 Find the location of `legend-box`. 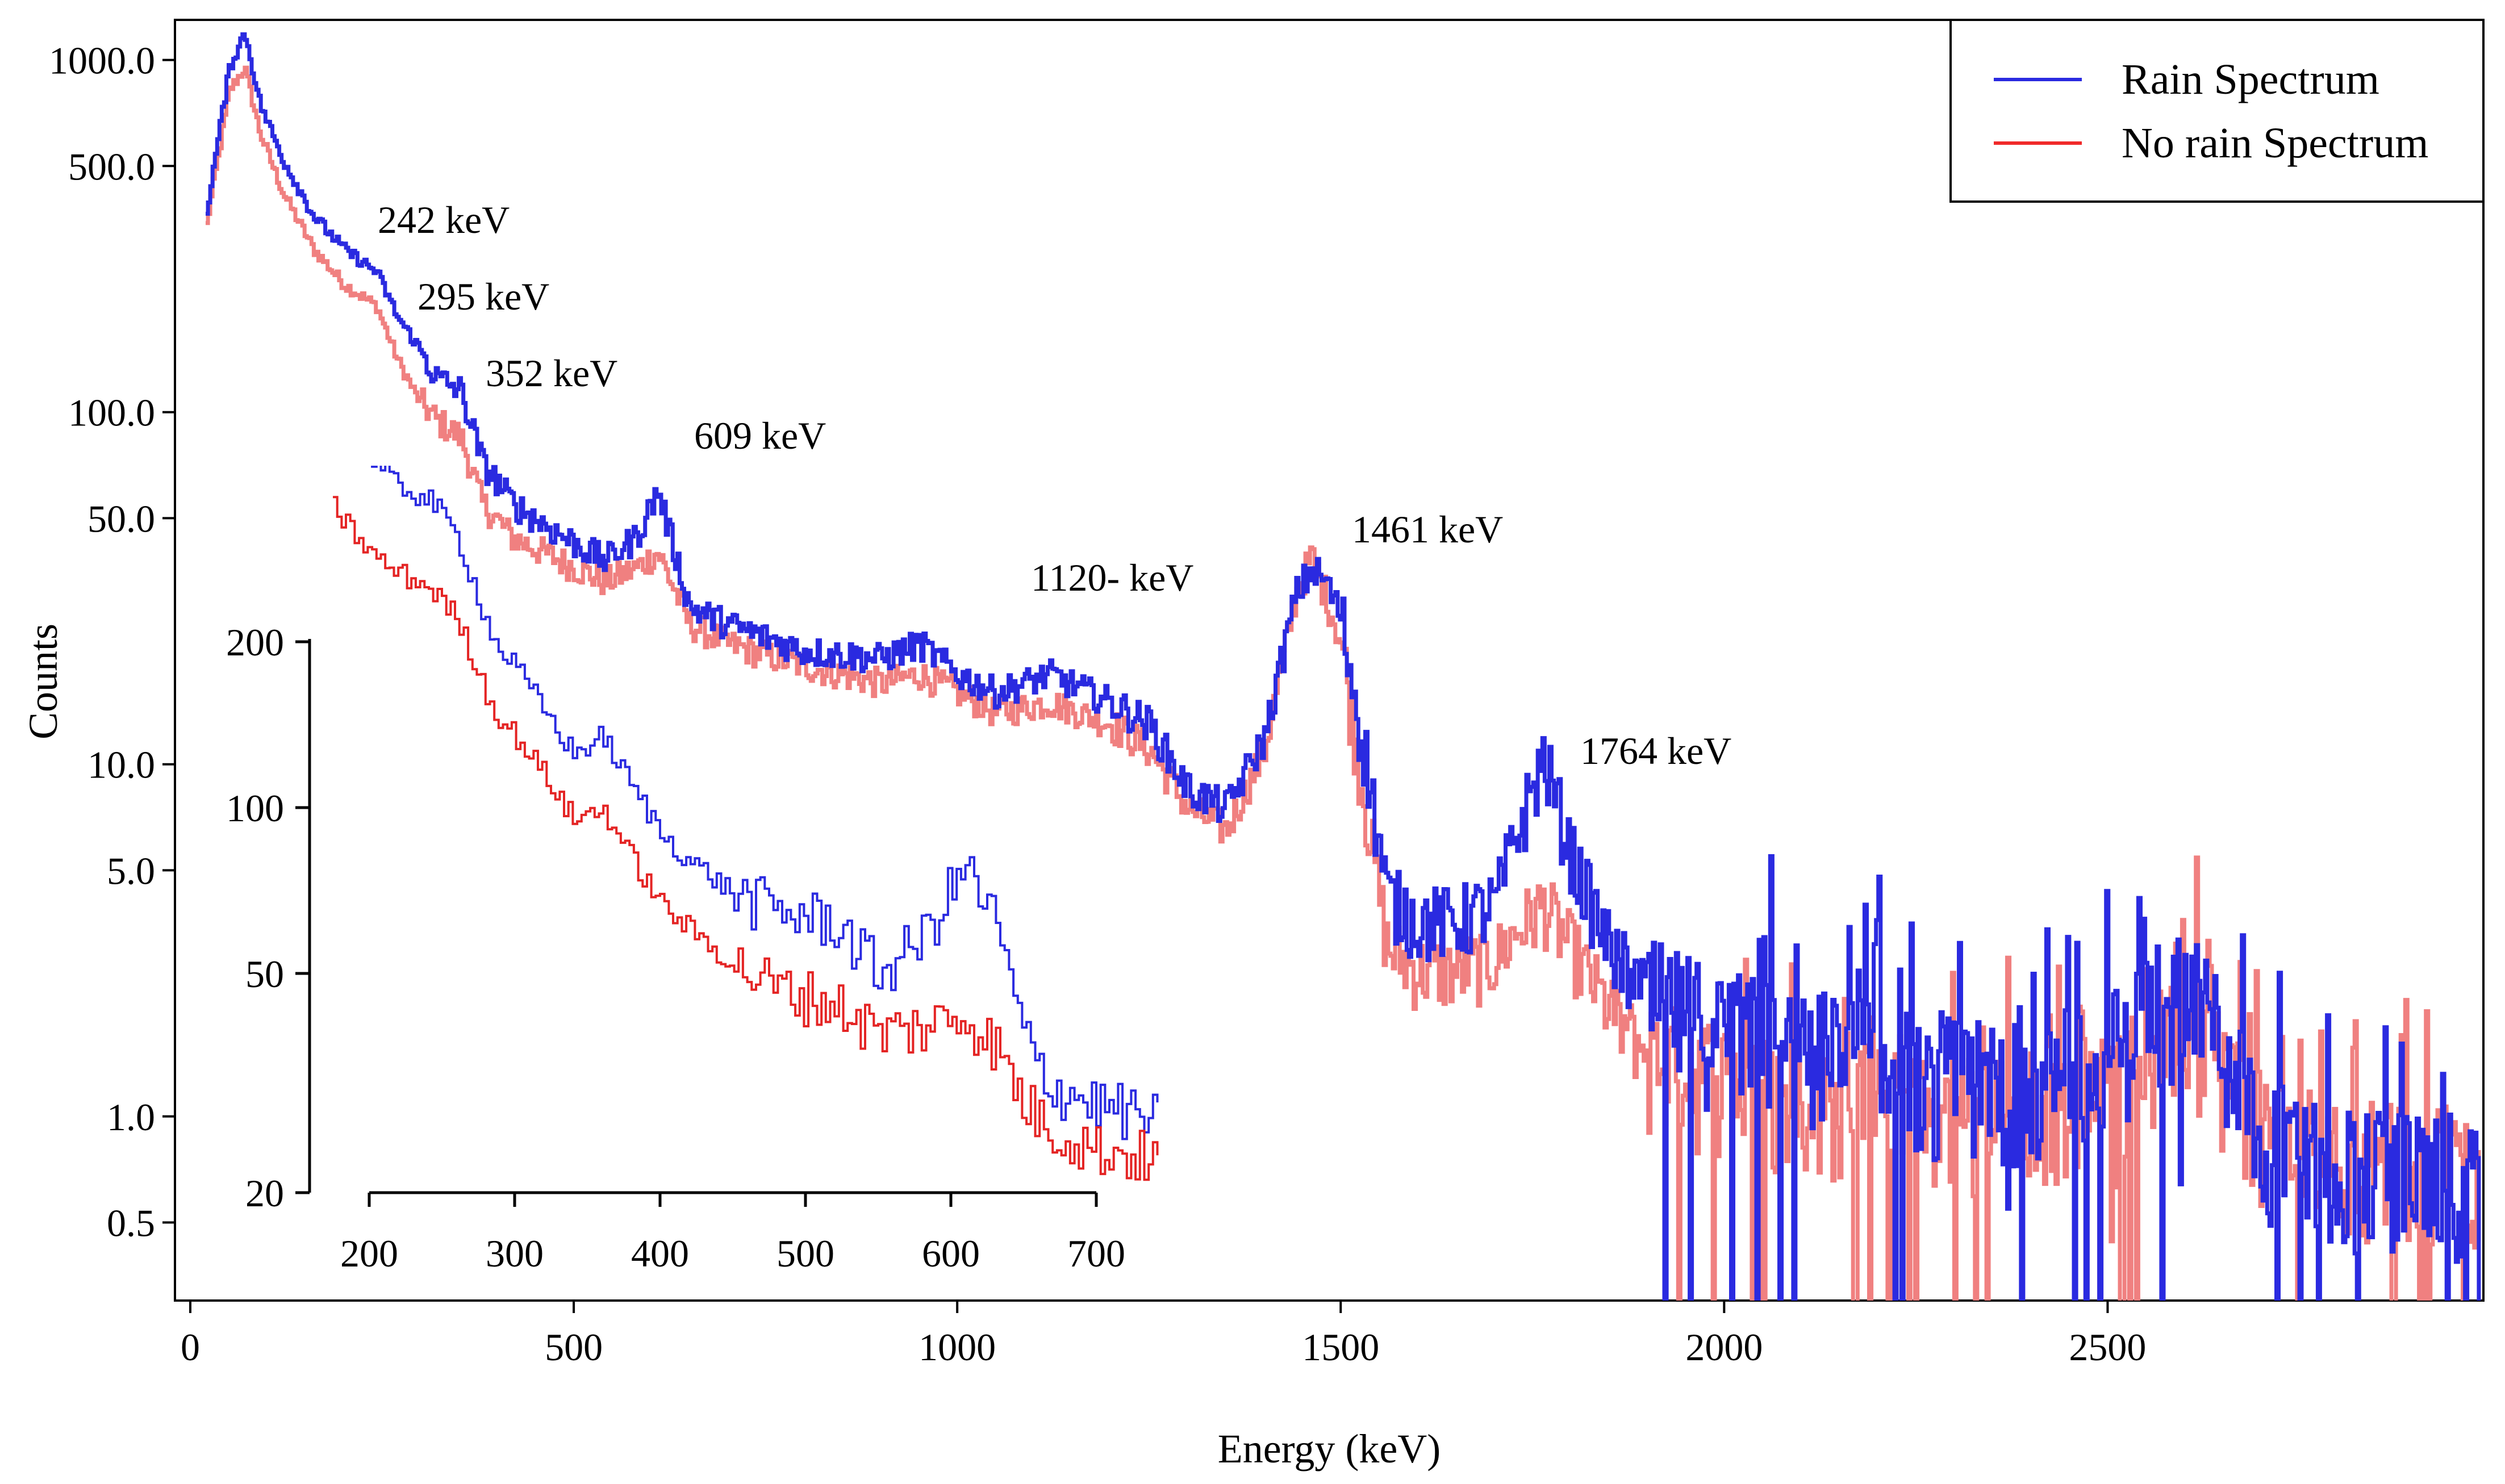

legend-box is located at coordinates (2217, 111).